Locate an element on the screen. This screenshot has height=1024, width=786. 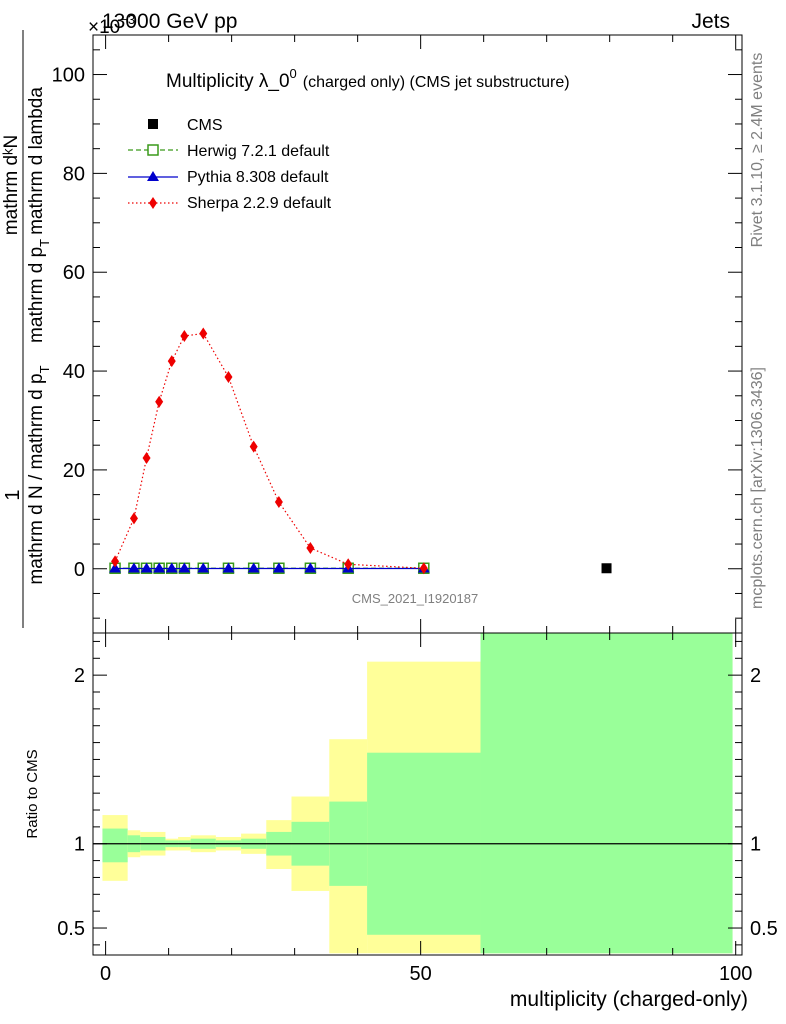
main-ytick-label: 100 is located at coordinates (68, 76).